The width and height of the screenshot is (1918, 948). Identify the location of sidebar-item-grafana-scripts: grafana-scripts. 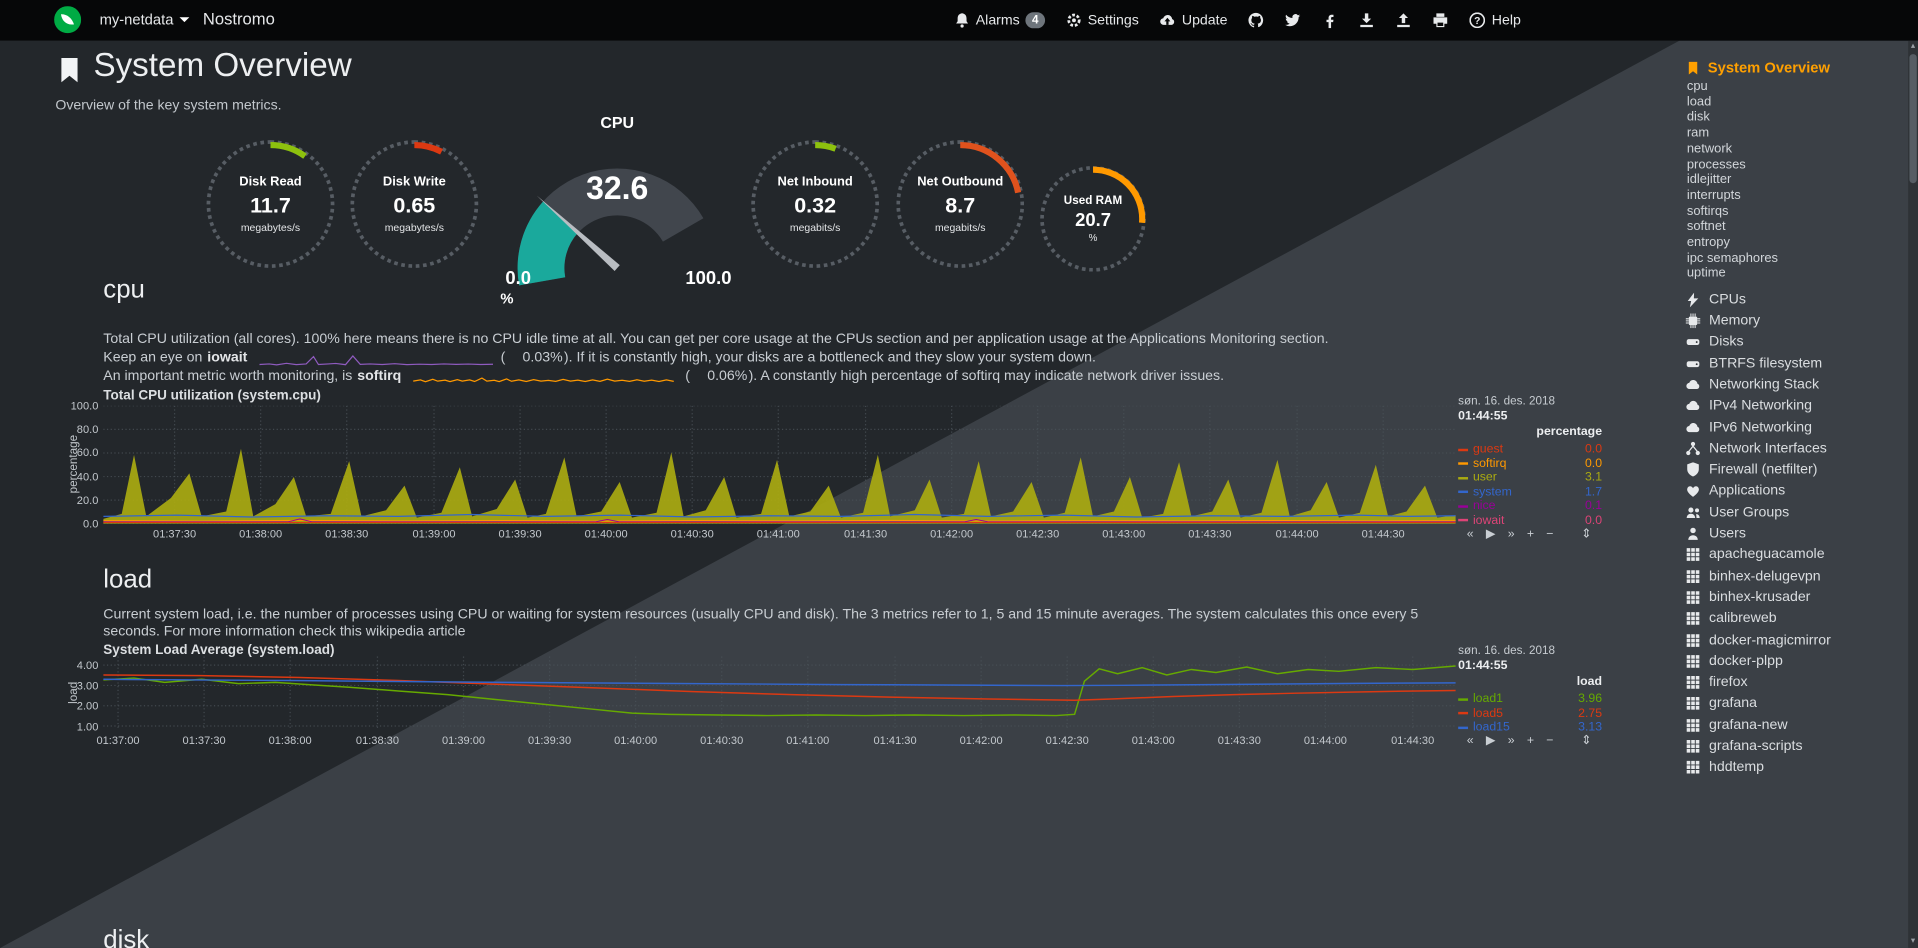
(1795, 746).